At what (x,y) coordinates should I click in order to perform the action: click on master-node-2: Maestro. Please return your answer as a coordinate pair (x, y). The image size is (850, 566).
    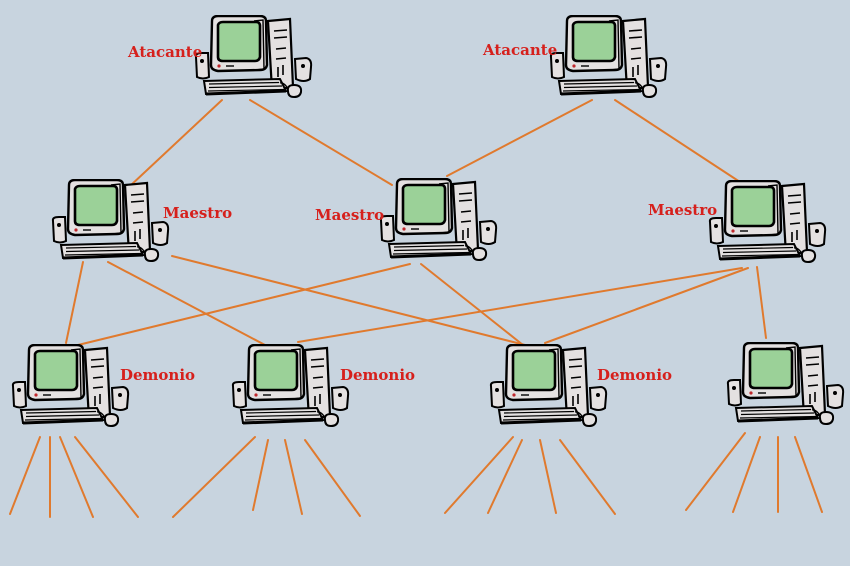
    Looking at the image, I should click on (406, 220).